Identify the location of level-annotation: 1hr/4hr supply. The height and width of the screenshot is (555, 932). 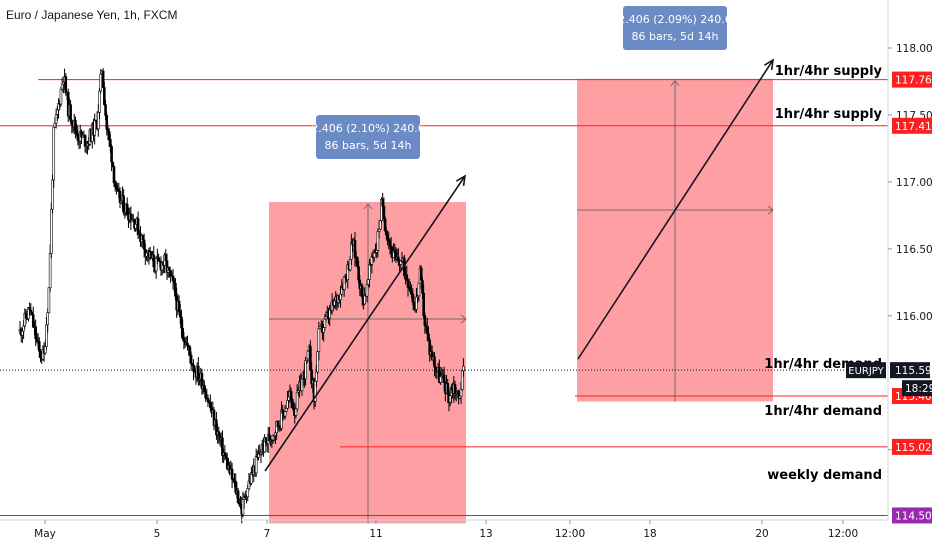
(829, 71).